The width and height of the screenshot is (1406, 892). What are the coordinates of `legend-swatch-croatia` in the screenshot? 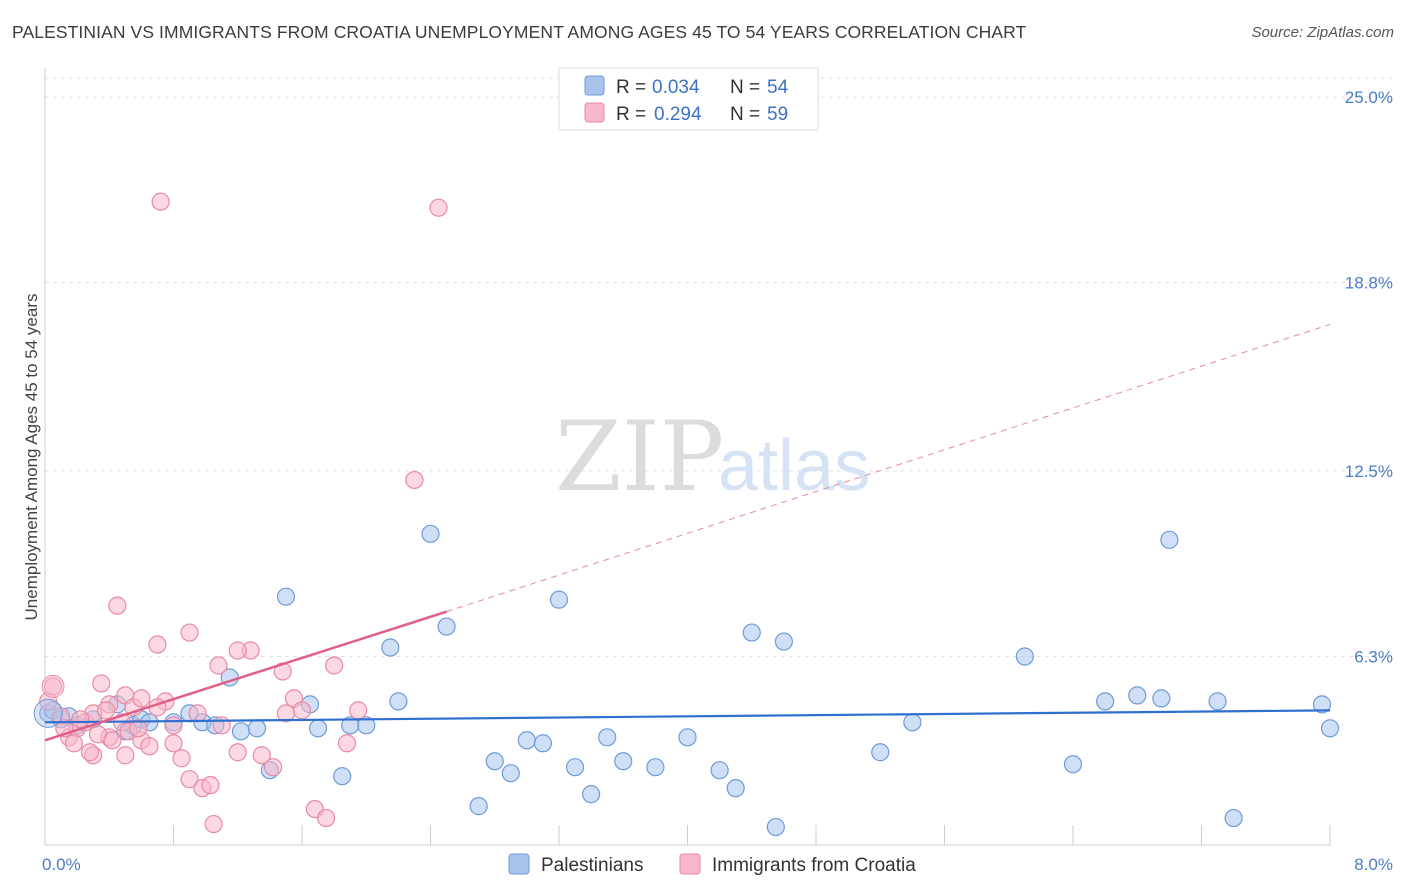 It's located at (594, 112).